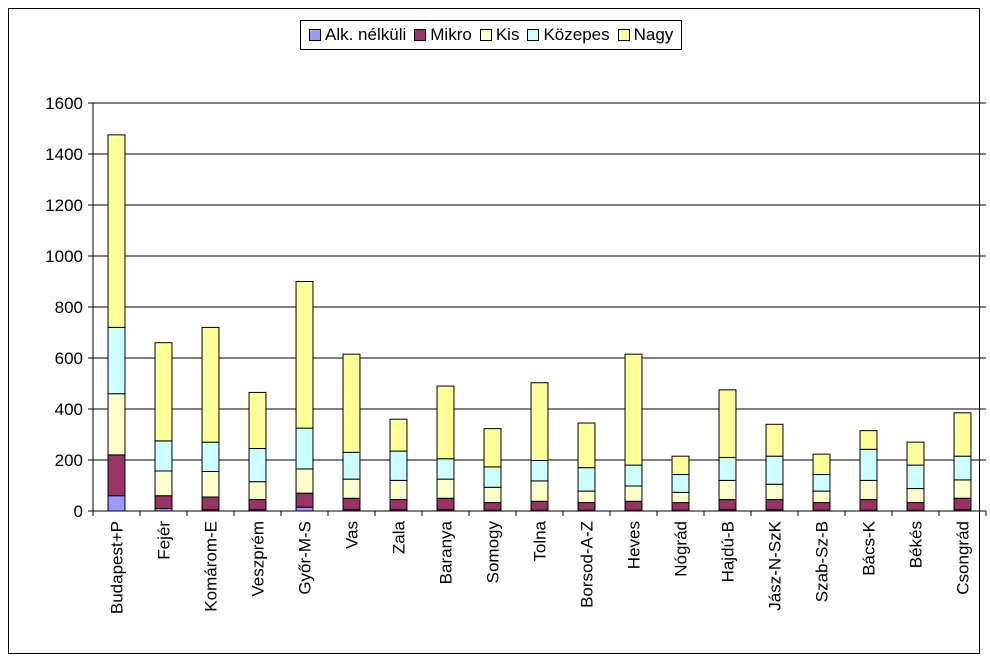 This screenshot has height=662, width=990. I want to click on x-tick-label: Fejér, so click(164, 540).